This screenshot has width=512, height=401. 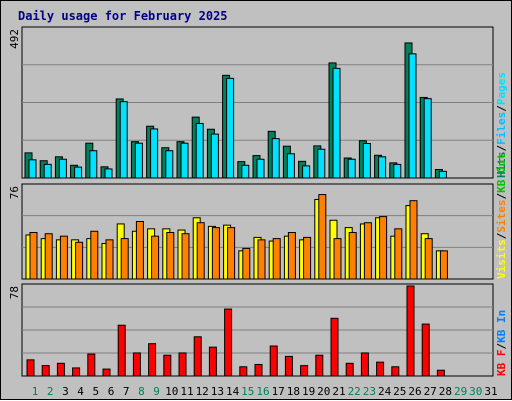 What do you see at coordinates (460, 391) in the screenshot?
I see `day-label-29: 29` at bounding box center [460, 391].